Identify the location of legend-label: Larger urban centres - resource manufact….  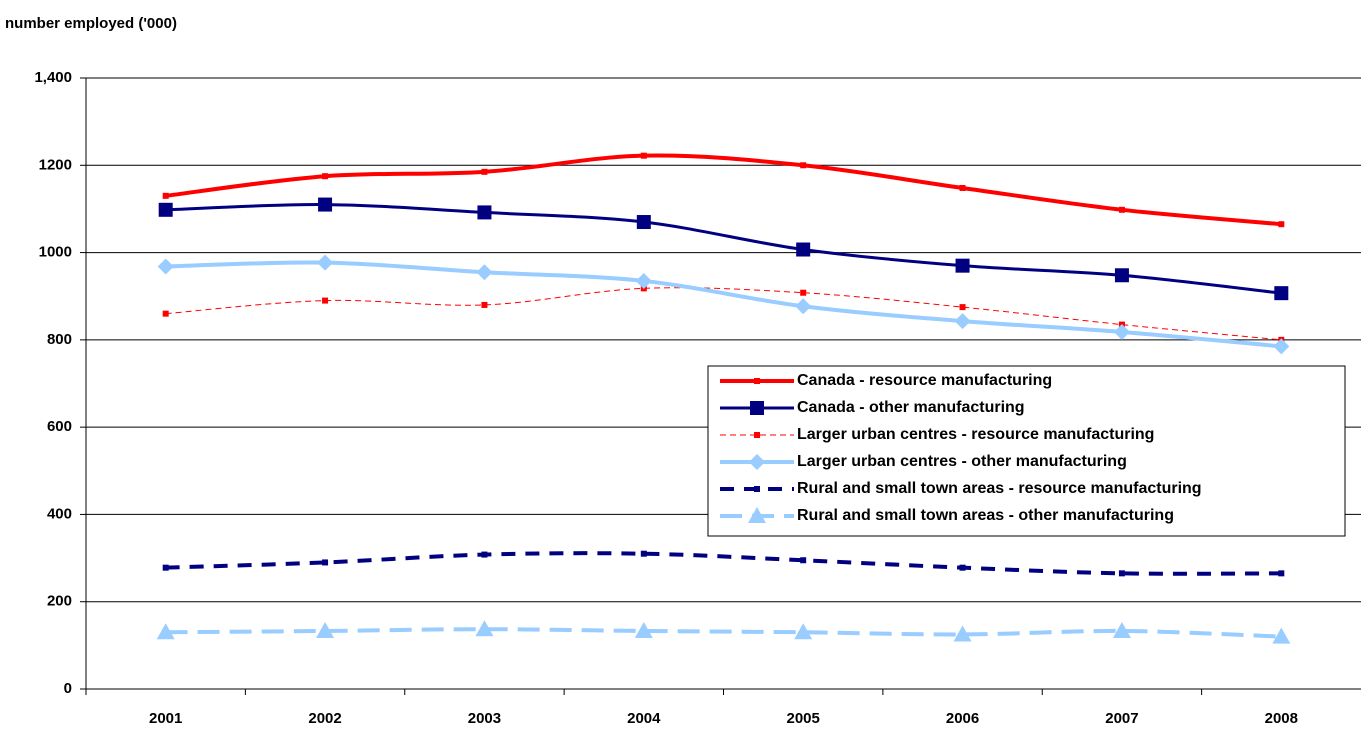
(975, 434).